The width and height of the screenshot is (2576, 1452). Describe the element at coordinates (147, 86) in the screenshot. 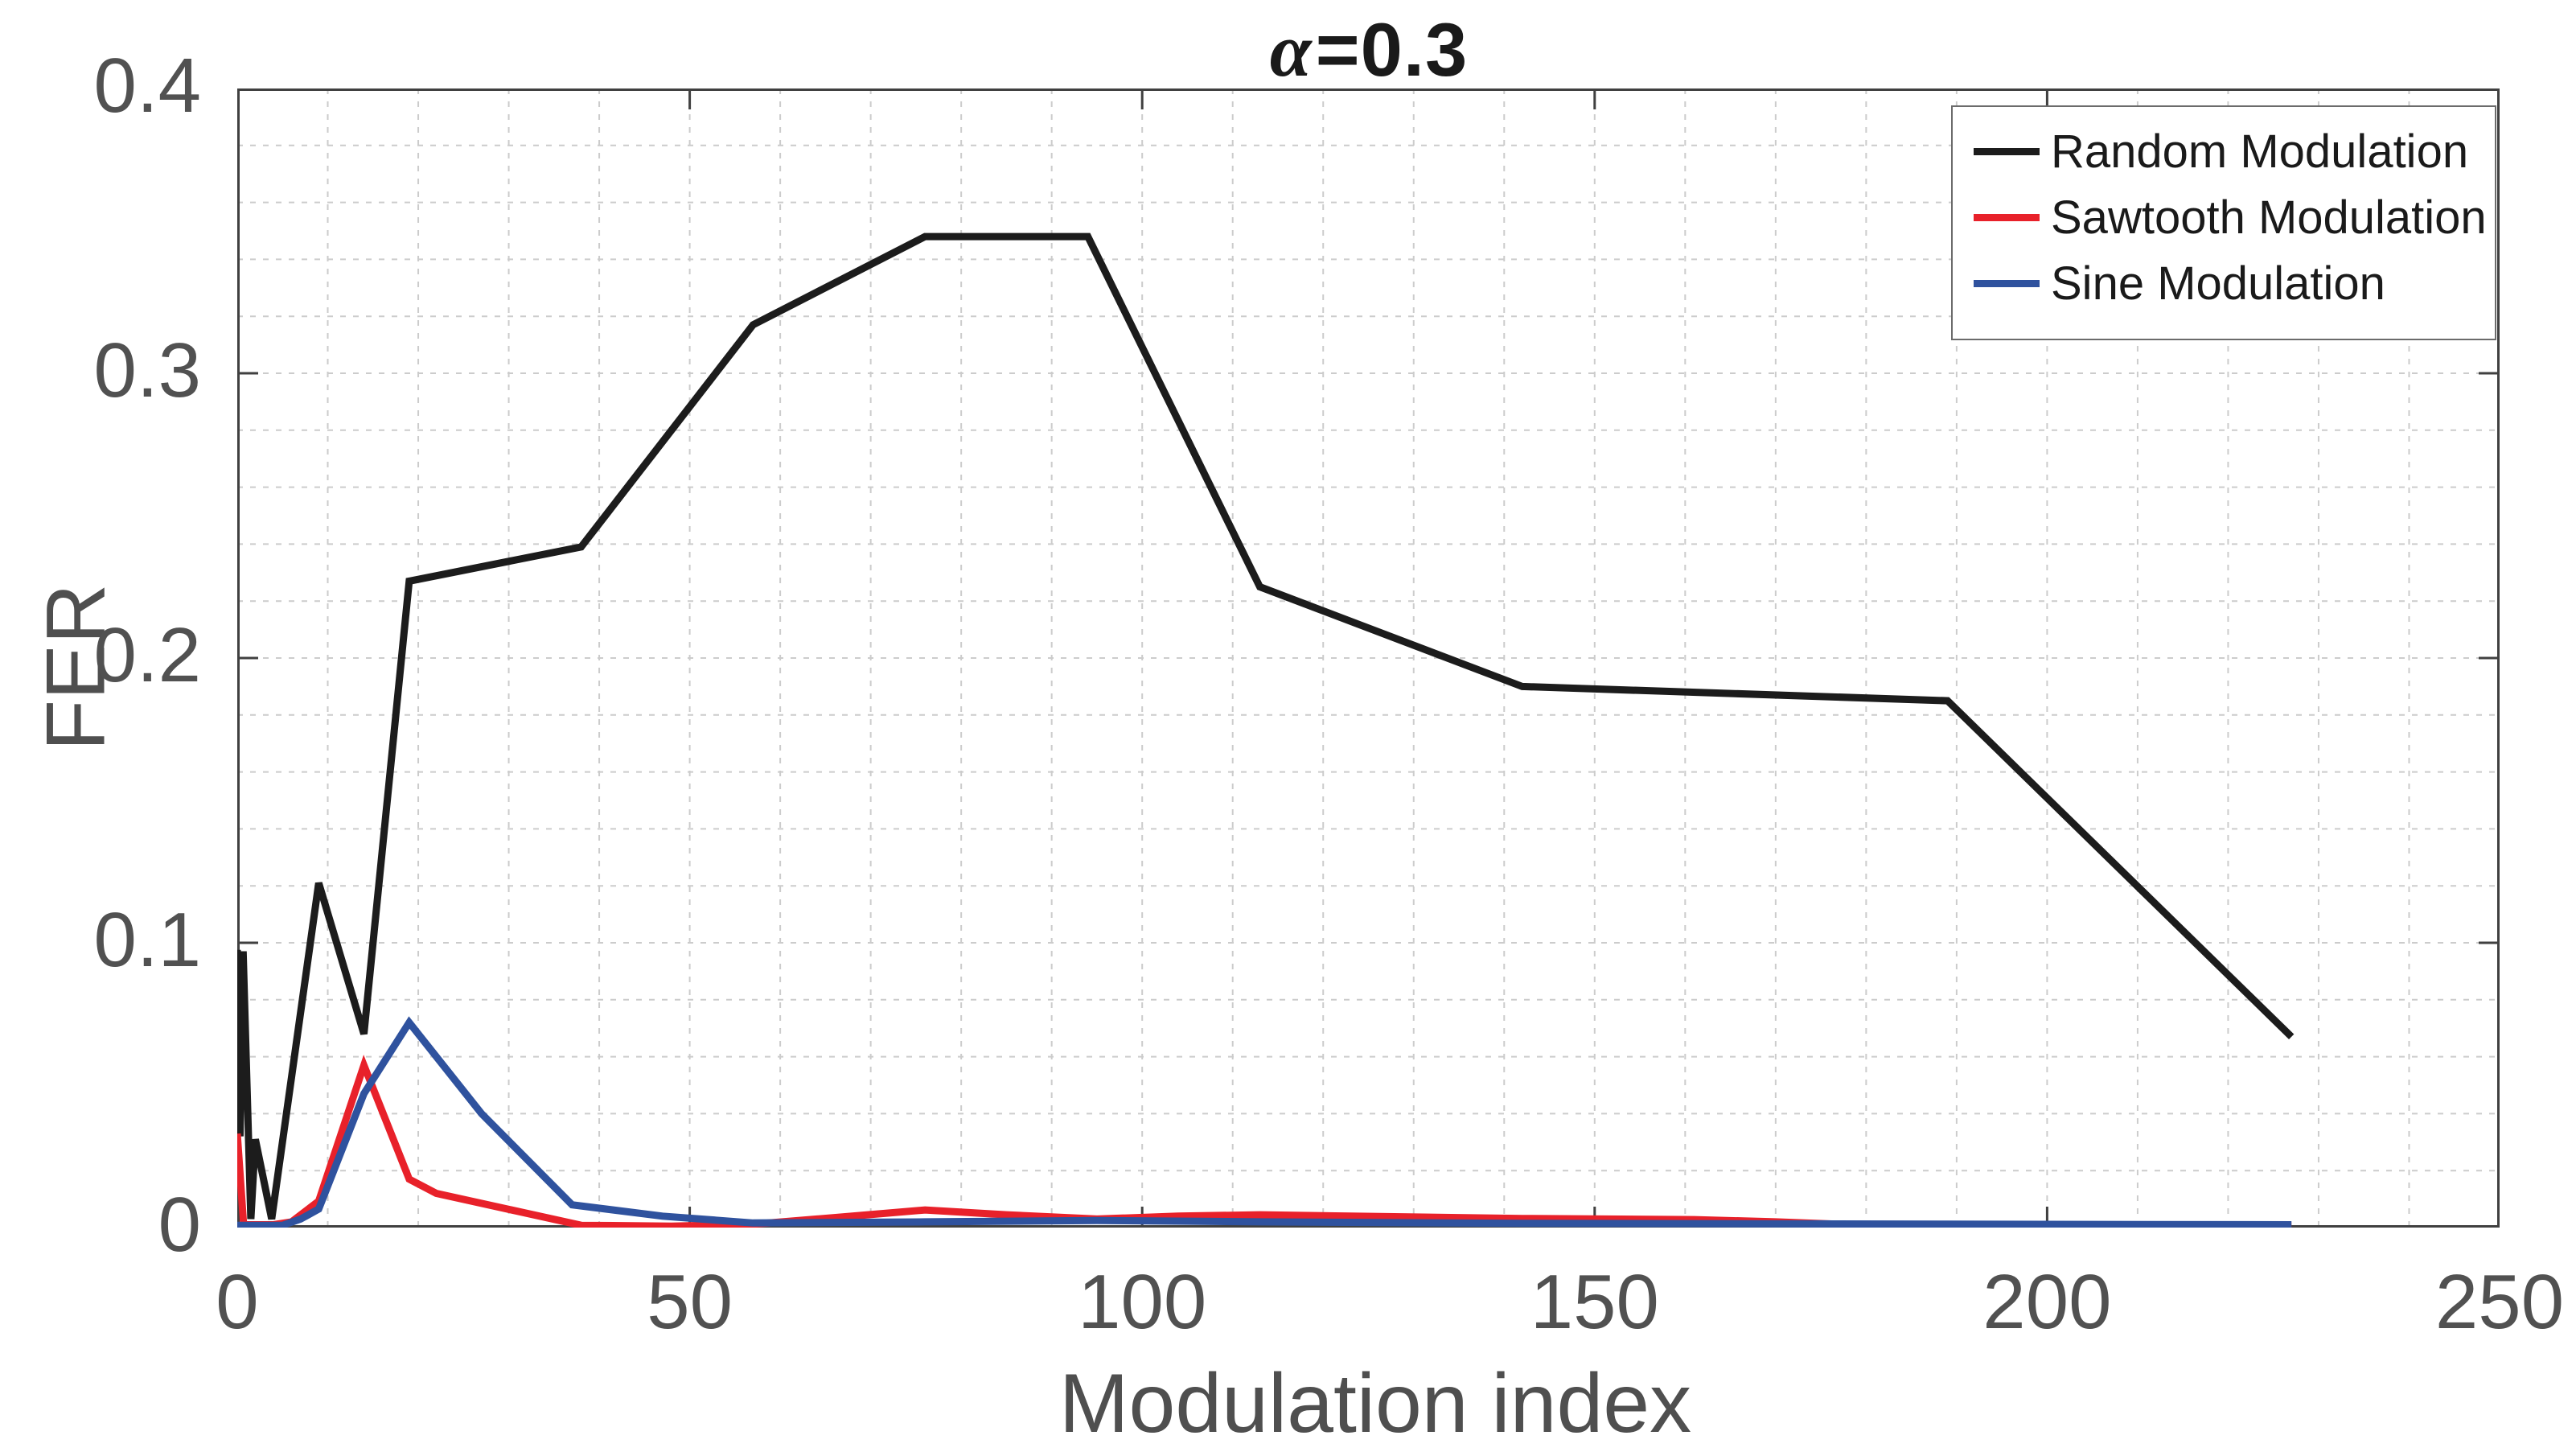

I see `y-tick-label: 0.4` at that location.